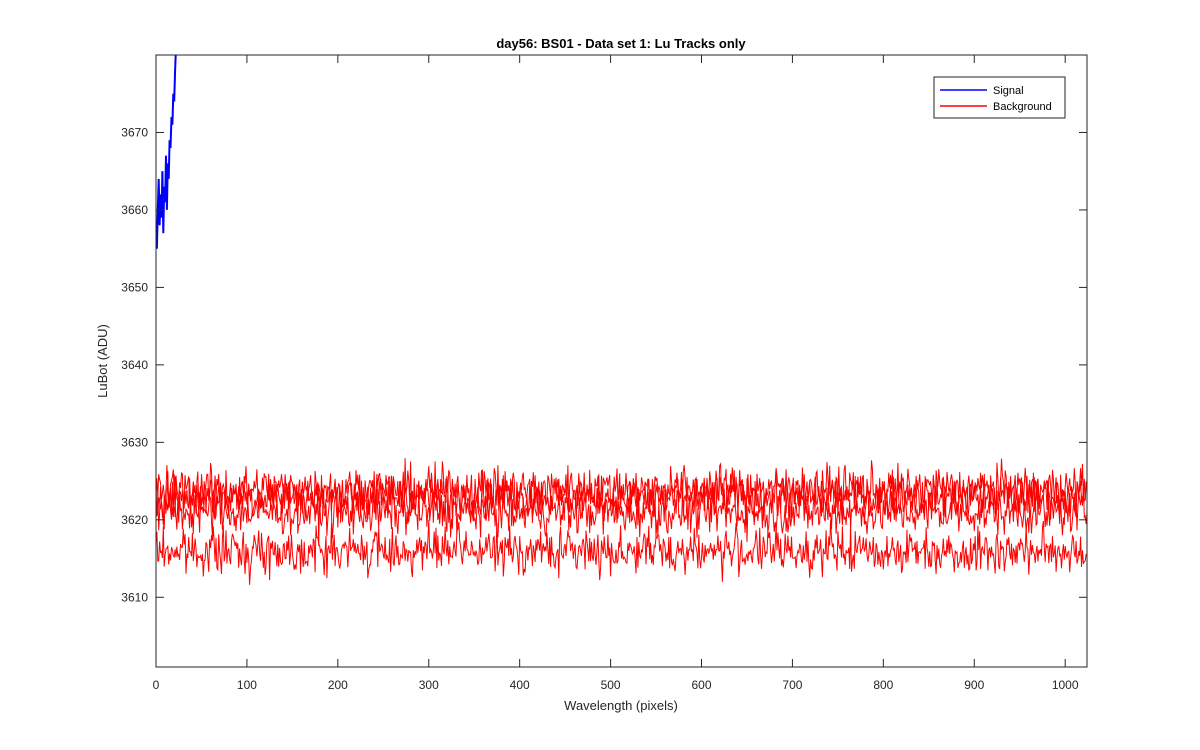  What do you see at coordinates (974, 685) in the screenshot?
I see `x-tick-label: 900` at bounding box center [974, 685].